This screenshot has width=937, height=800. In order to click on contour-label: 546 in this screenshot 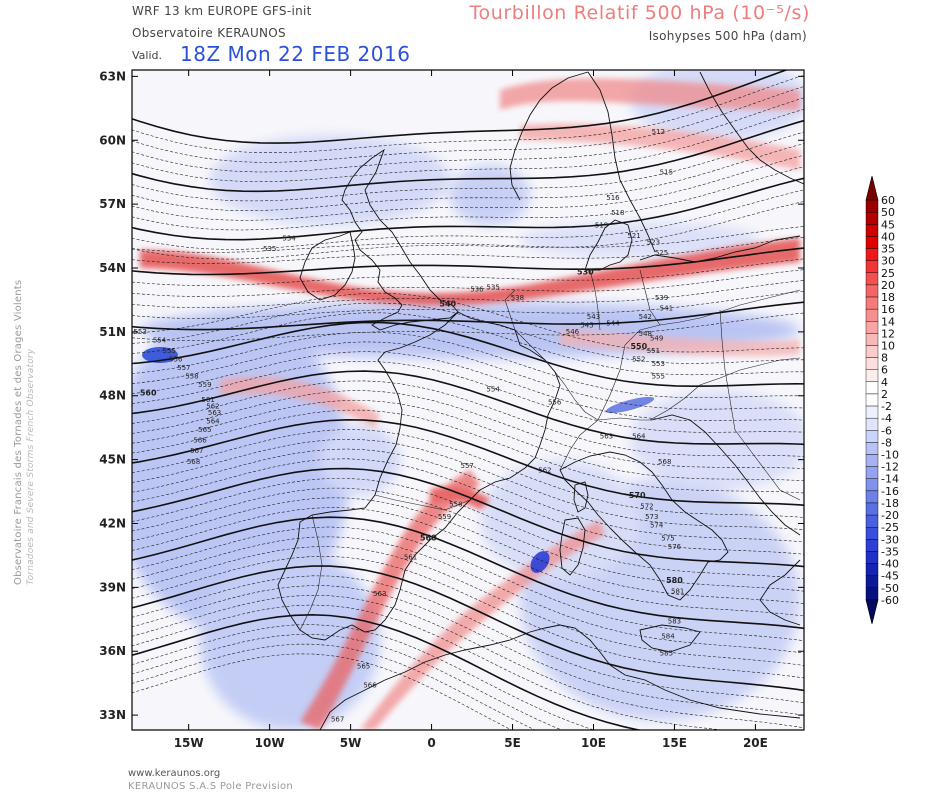, I will do `click(573, 332)`.